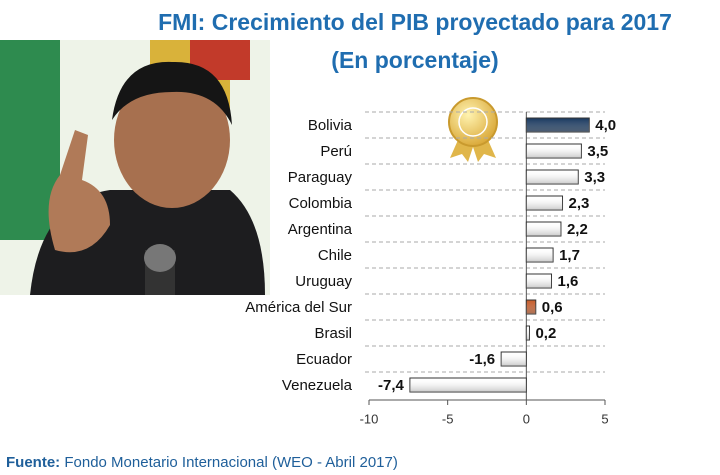  What do you see at coordinates (597, 151) in the screenshot?
I see `value-label: 3,5` at bounding box center [597, 151].